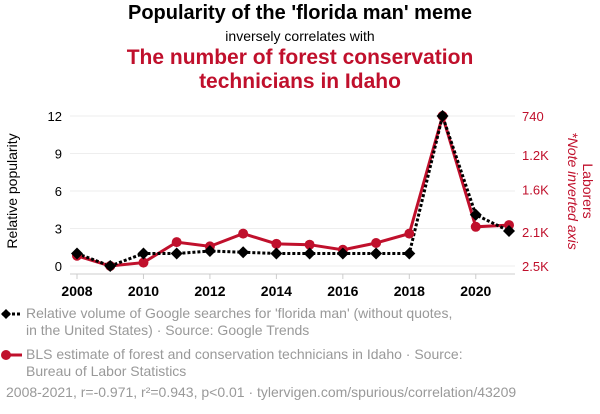 This screenshot has width=600, height=414. I want to click on y2-tick-label: 2.1K, so click(535, 232).